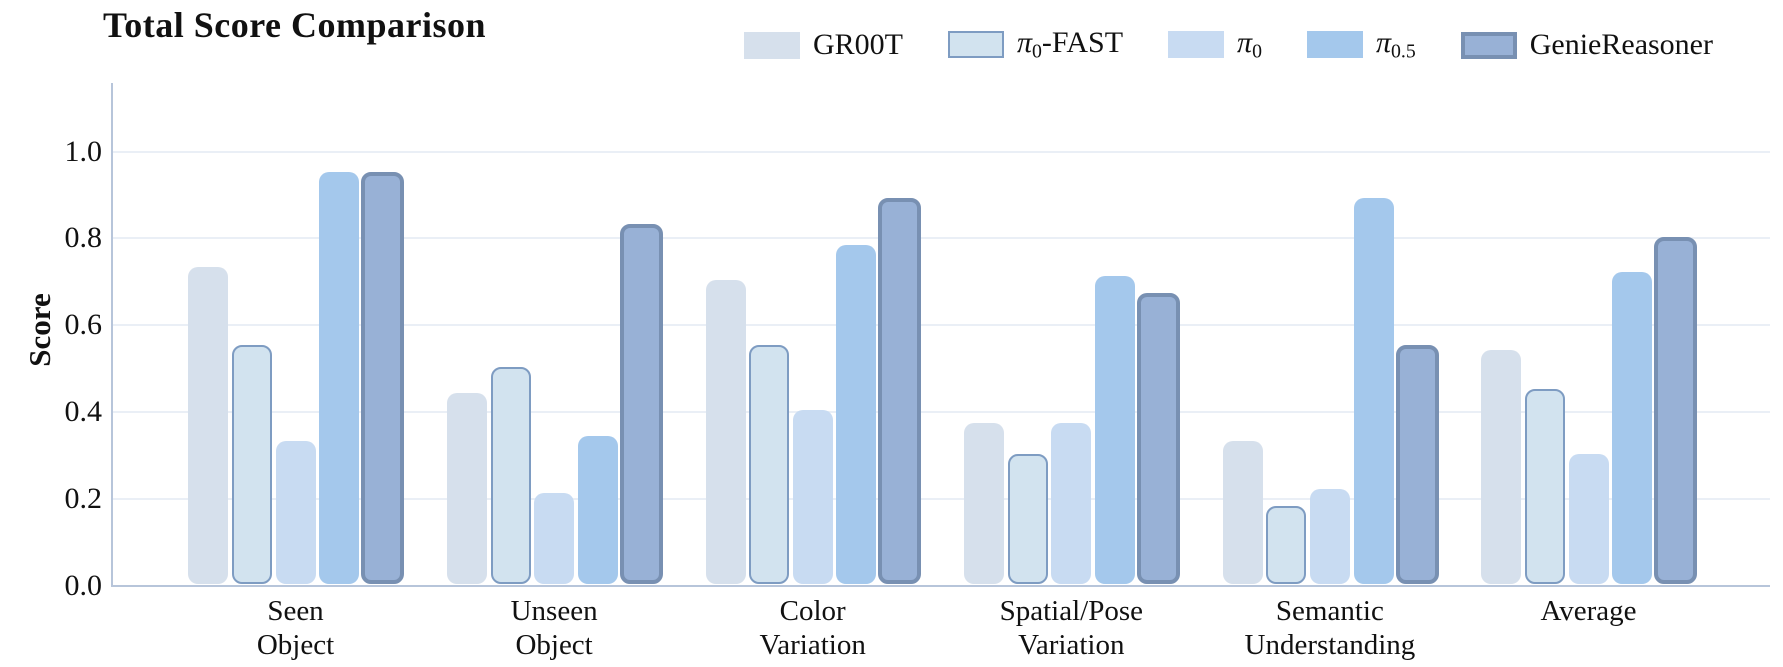 This screenshot has width=1783, height=667. What do you see at coordinates (941, 325) in the screenshot?
I see `gridline-0.6` at bounding box center [941, 325].